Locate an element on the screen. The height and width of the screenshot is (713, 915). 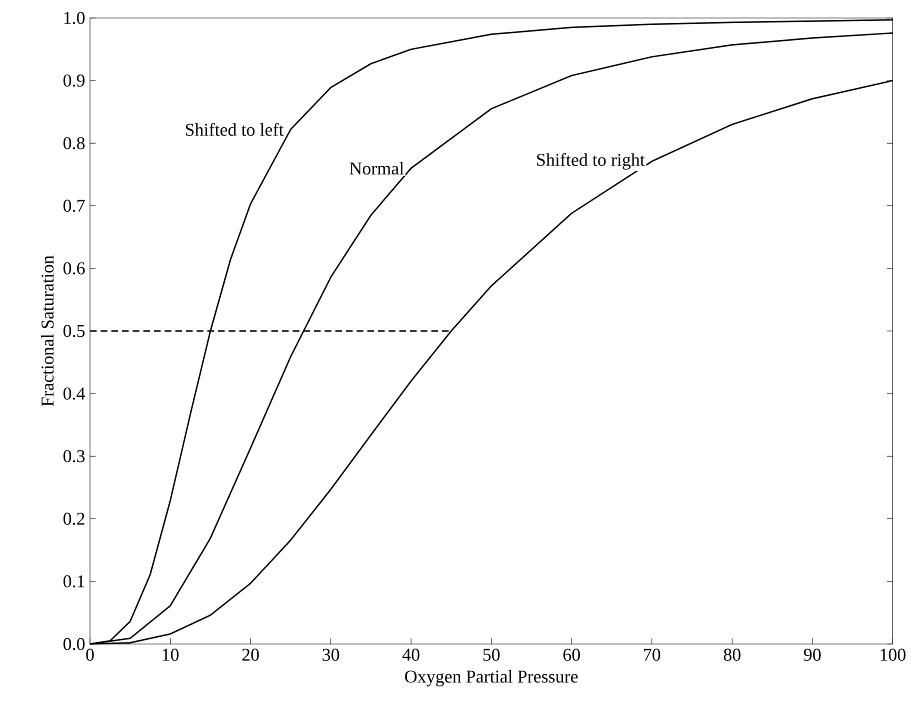
y-tick-label: 0.2 is located at coordinates (73, 518).